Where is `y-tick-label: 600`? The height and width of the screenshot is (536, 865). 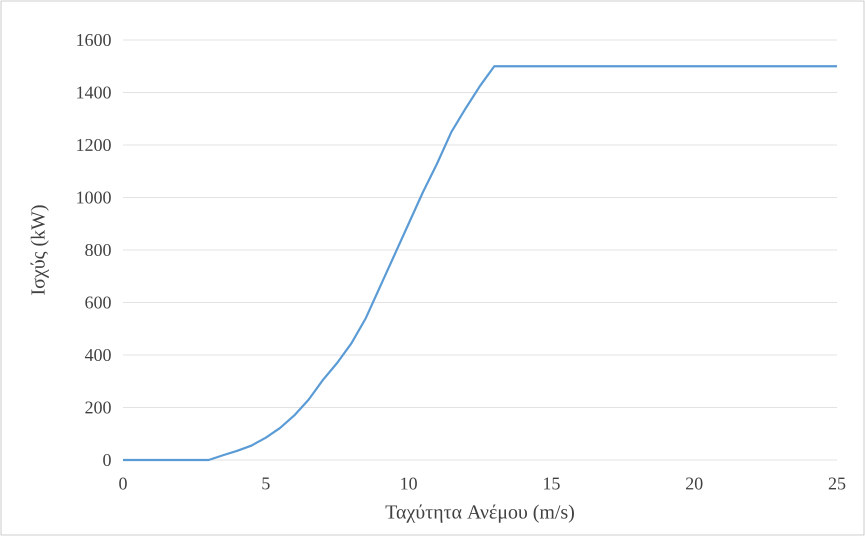 y-tick-label: 600 is located at coordinates (98, 302).